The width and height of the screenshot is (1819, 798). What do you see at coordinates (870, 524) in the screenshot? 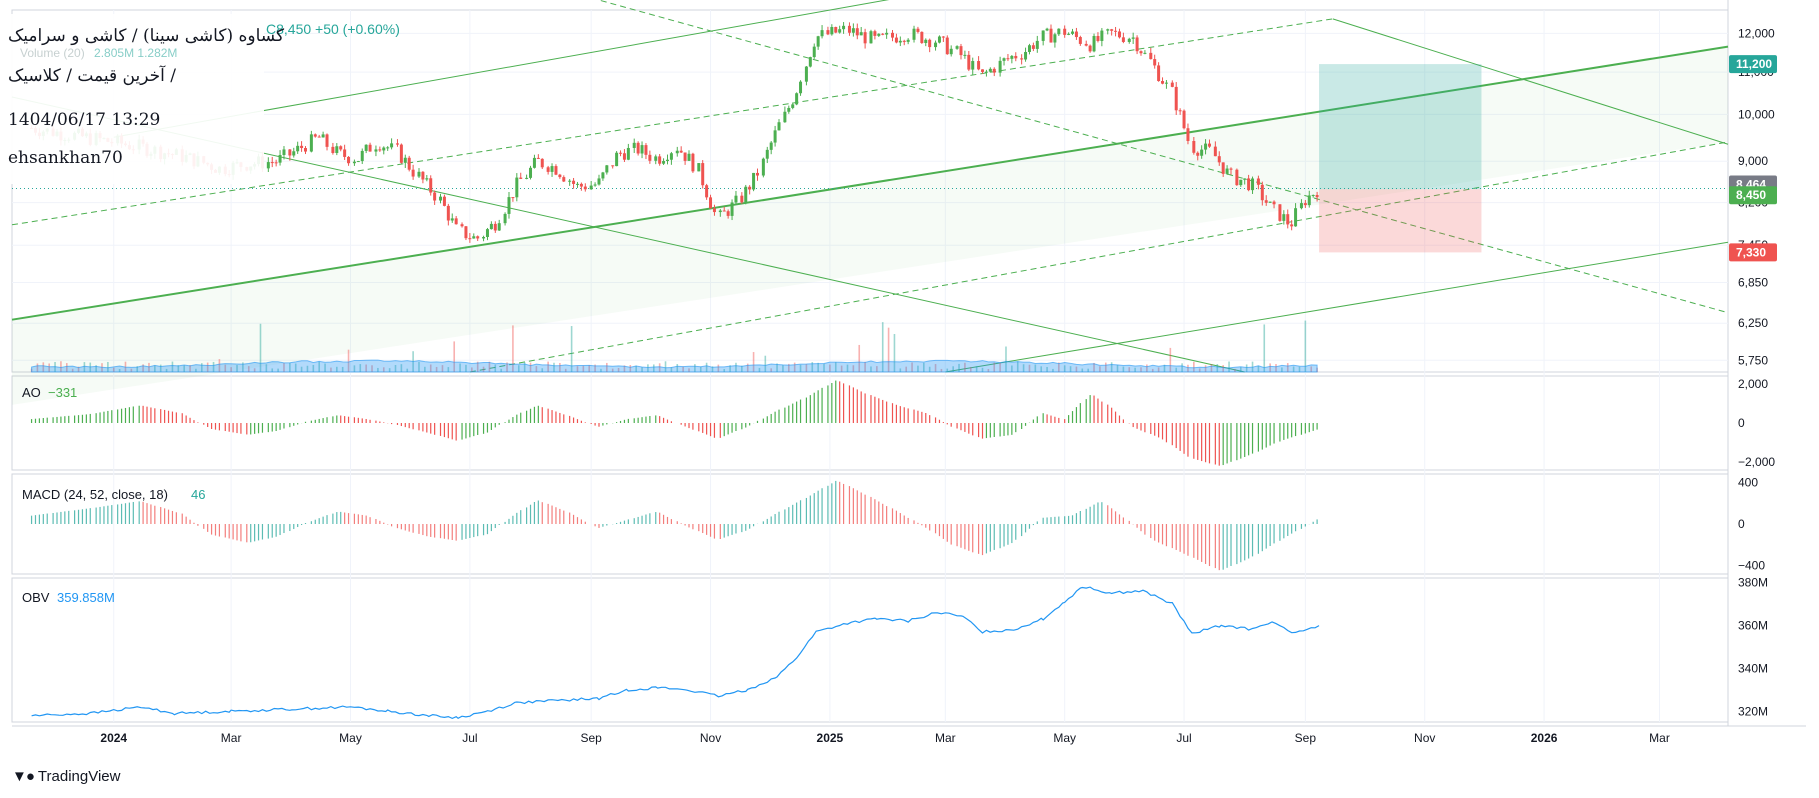
I see `indicator-pane-frame` at bounding box center [870, 524].